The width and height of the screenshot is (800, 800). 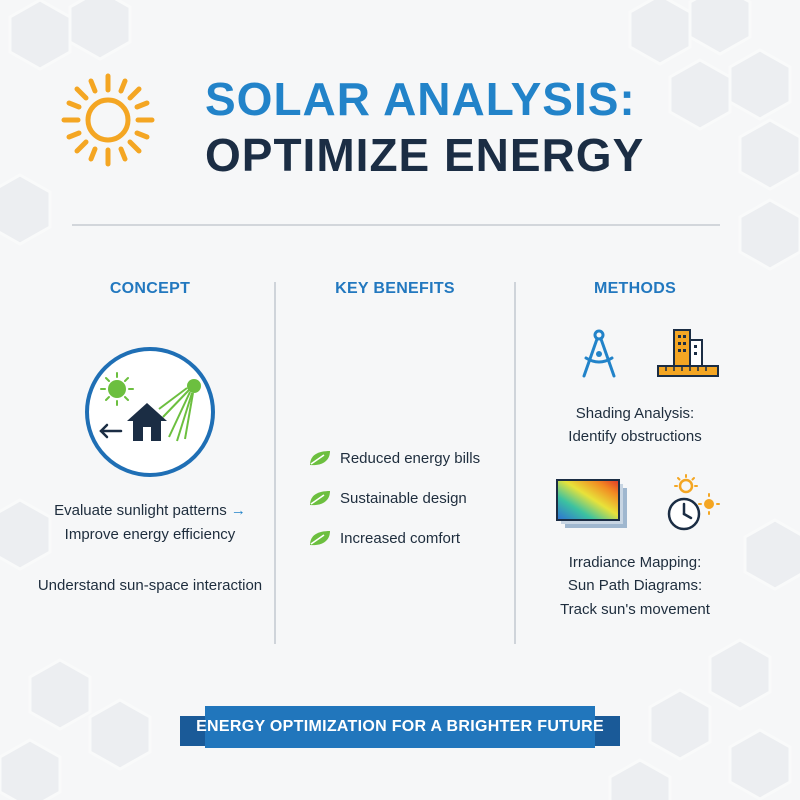 What do you see at coordinates (635, 413) in the screenshot?
I see `shading-analysis-title: Shading Analysis:` at bounding box center [635, 413].